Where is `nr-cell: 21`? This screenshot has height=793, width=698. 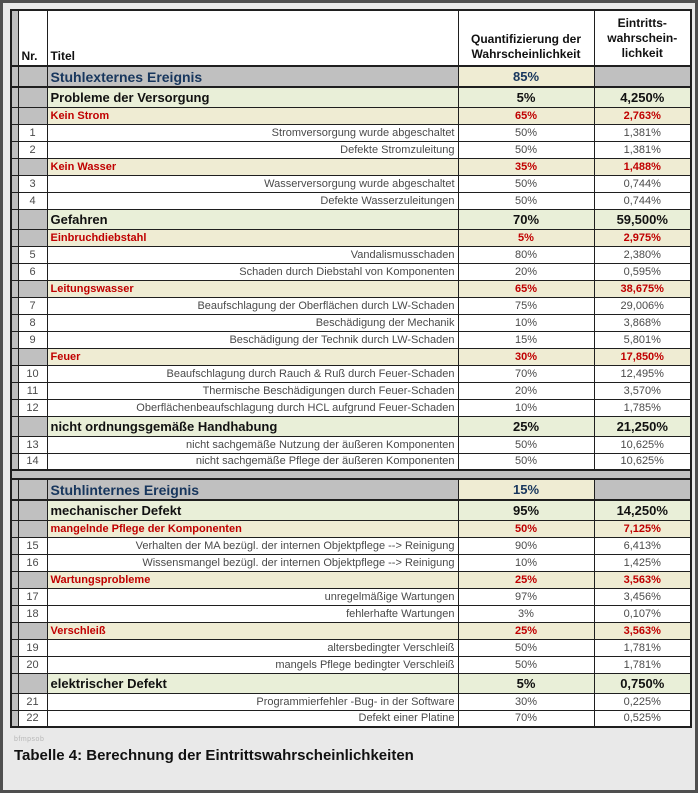
nr-cell: 21 is located at coordinates (32, 701).